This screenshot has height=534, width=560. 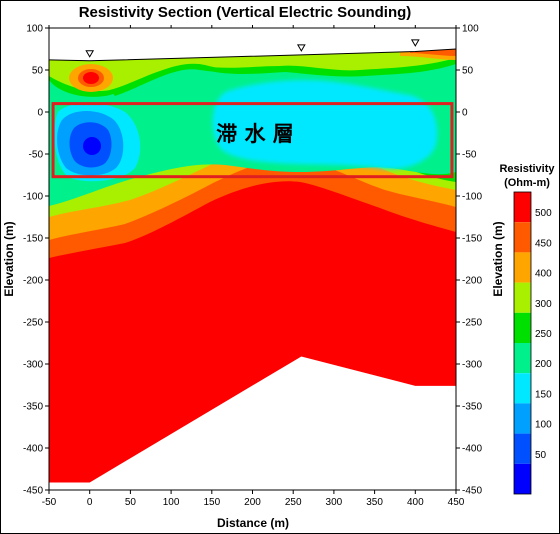 What do you see at coordinates (92, 146) in the screenshot?
I see `zone-core-left` at bounding box center [92, 146].